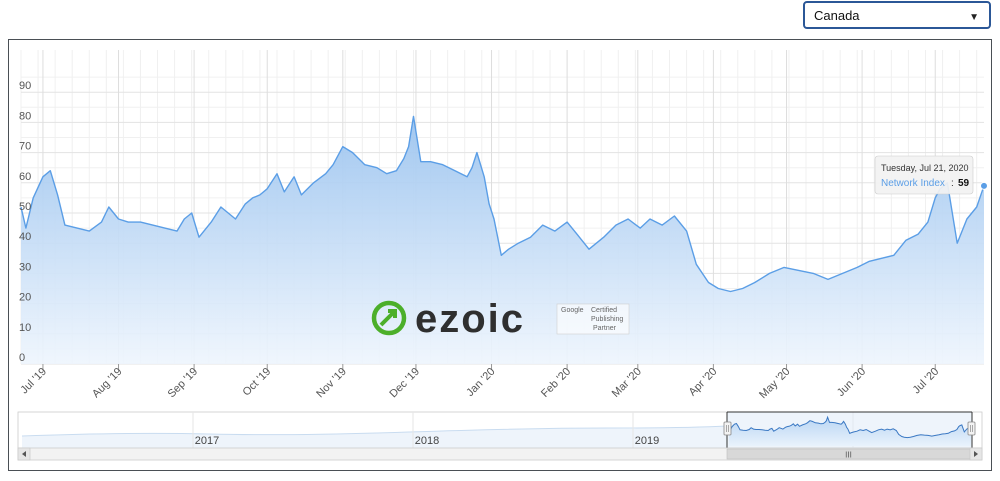 Image resolution: width=1000 pixels, height=481 pixels. Describe the element at coordinates (851, 382) in the screenshot. I see `x-tick-label: Jun '20` at that location.